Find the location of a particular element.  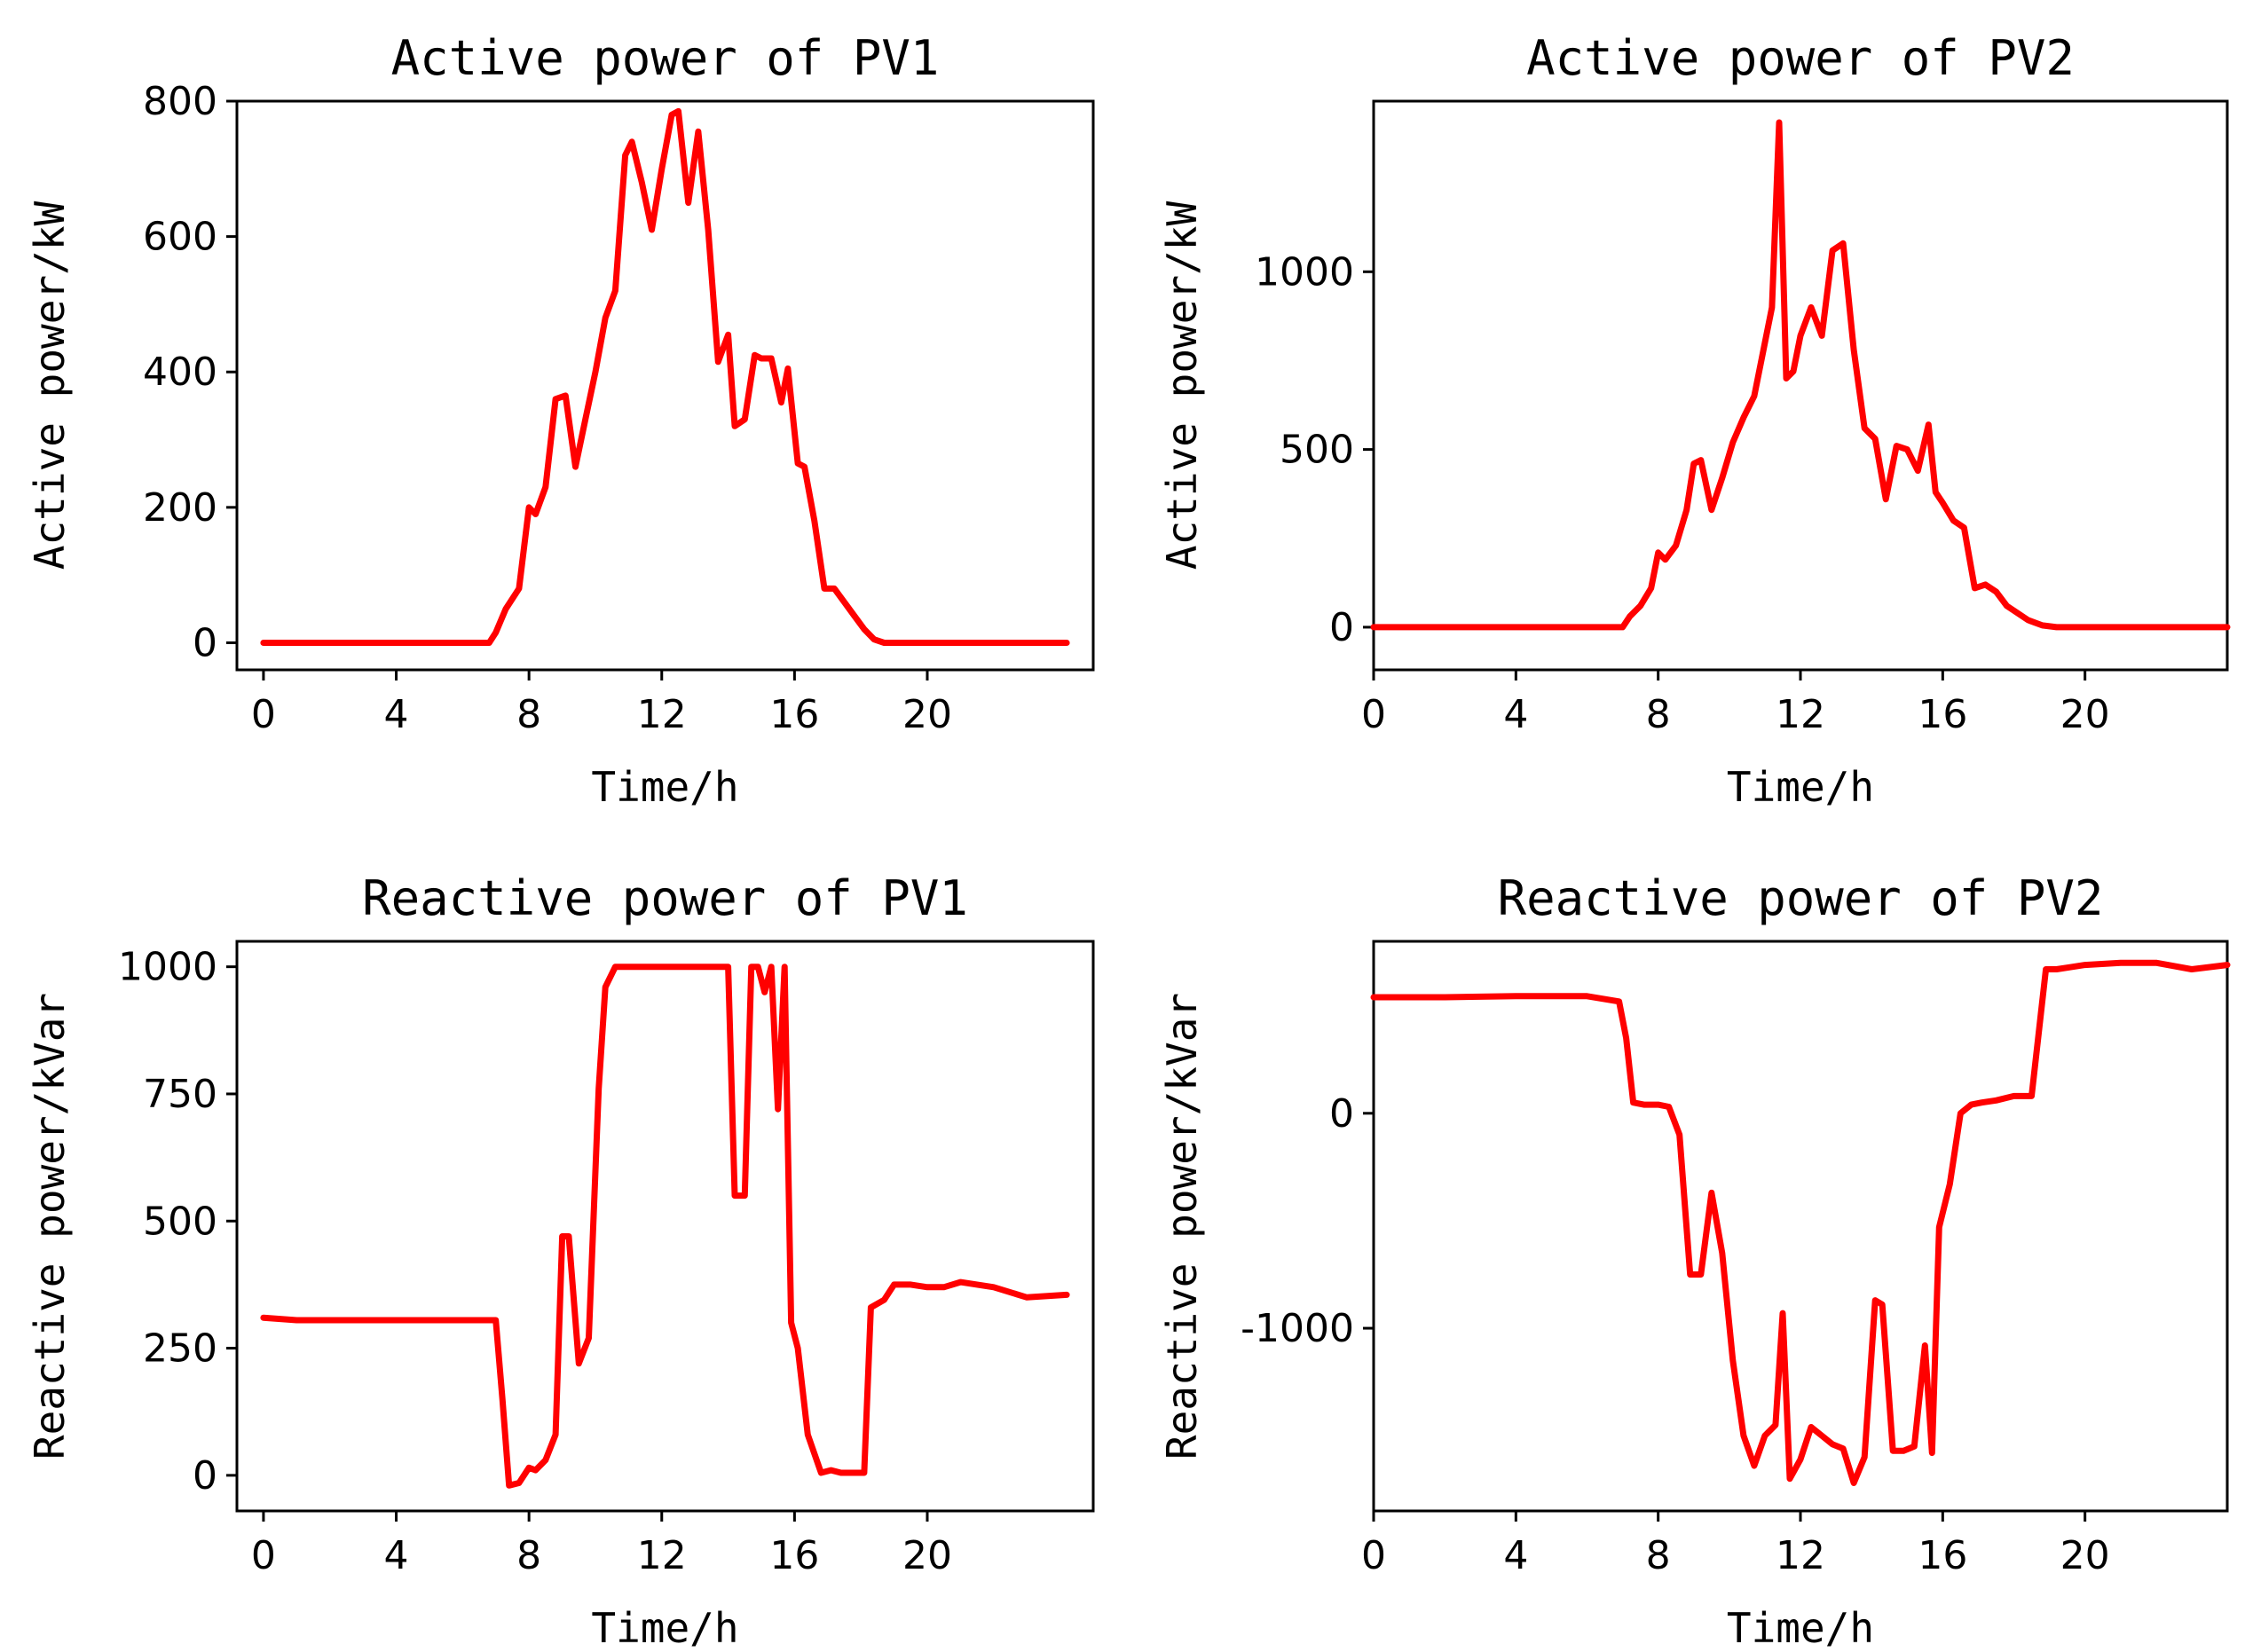

pv1-active-xtick-label: 0 is located at coordinates (263, 714).